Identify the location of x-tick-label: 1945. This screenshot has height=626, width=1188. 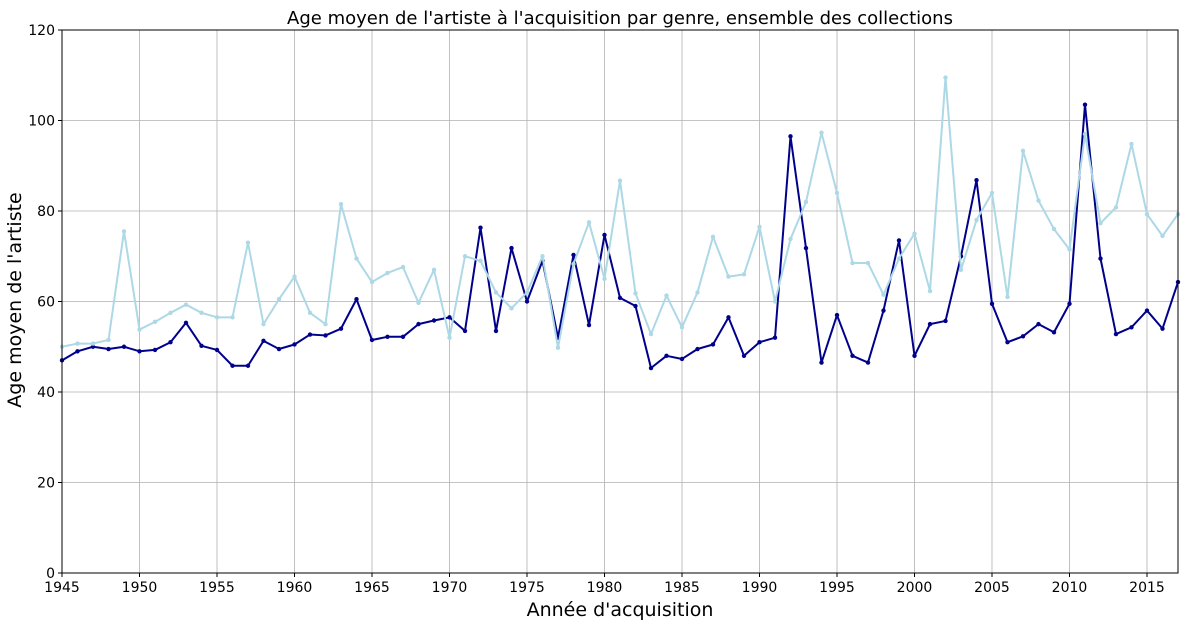
(62, 588).